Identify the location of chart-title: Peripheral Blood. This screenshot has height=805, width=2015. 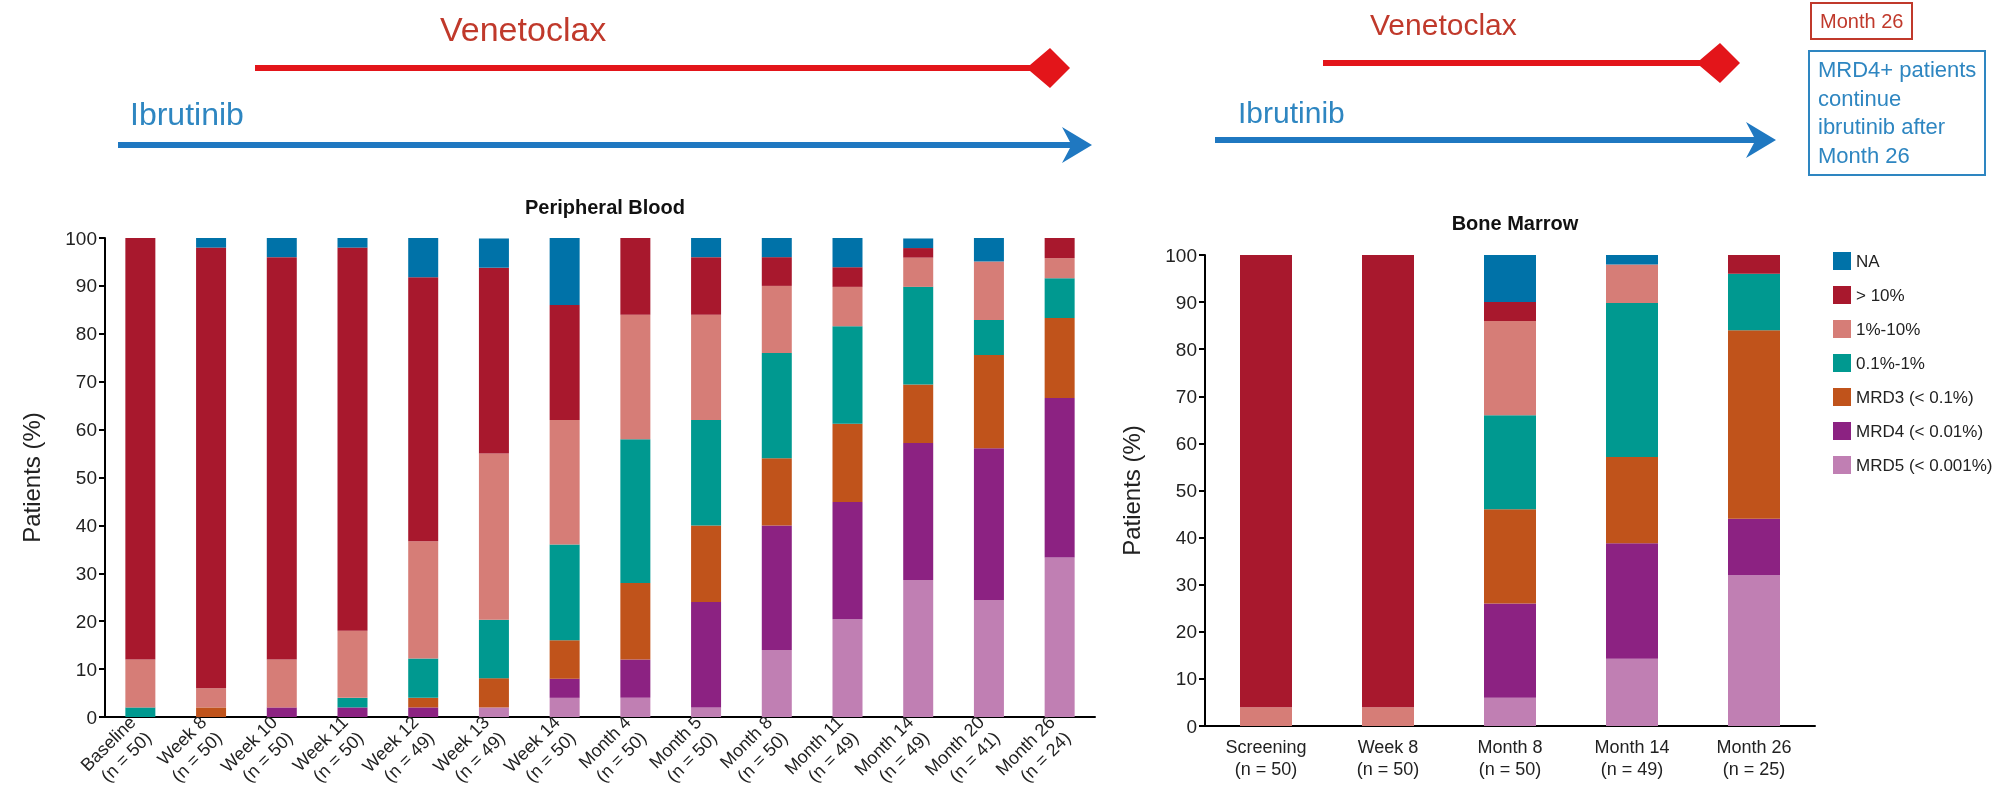
(605, 207).